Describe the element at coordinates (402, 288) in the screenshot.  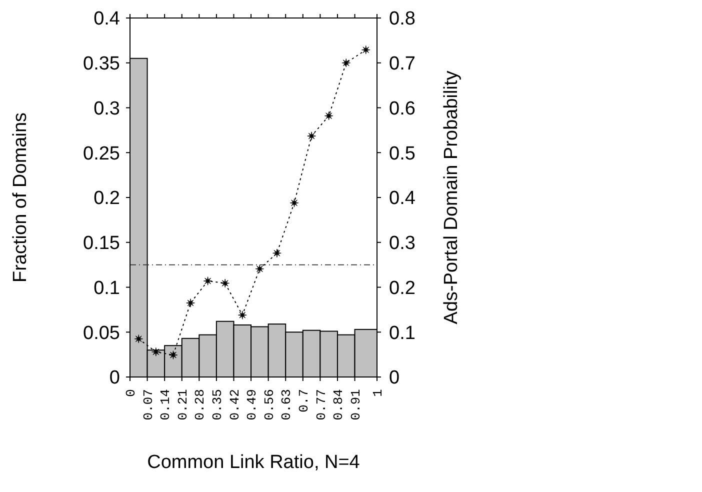
I see `y2-tick-label: 0.2` at that location.